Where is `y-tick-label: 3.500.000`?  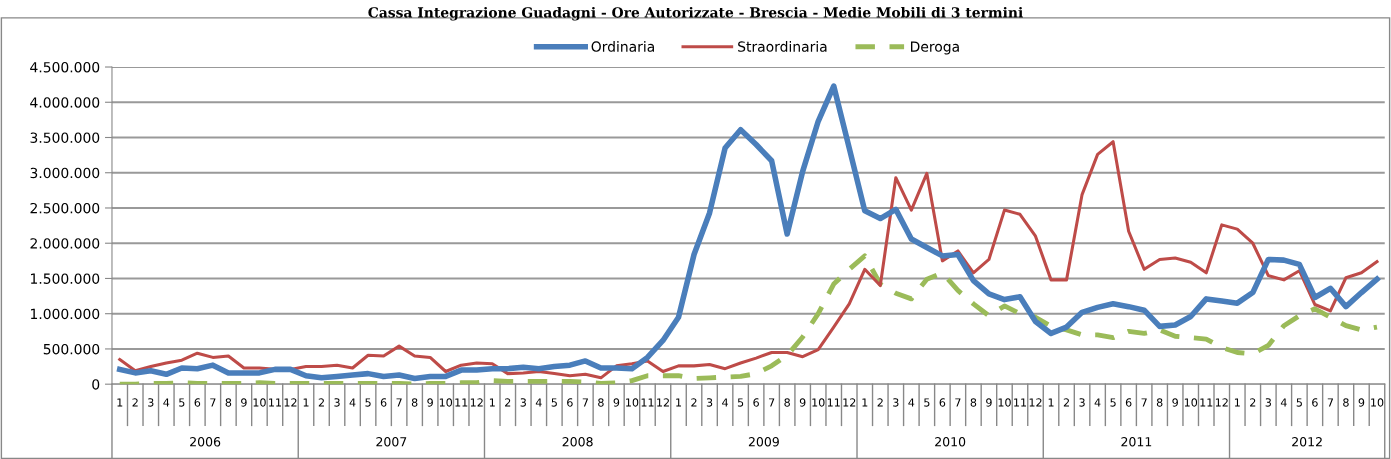
y-tick-label: 3.500.000 is located at coordinates (65, 137).